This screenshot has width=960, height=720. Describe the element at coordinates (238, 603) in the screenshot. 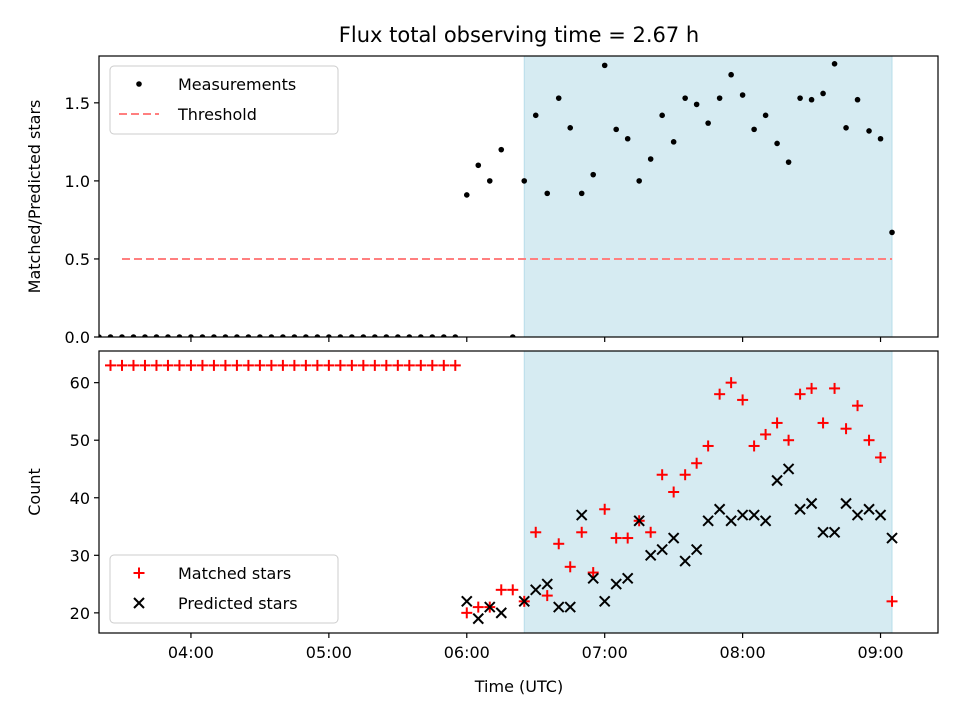

I see `legend-label: Predicted stars` at that location.